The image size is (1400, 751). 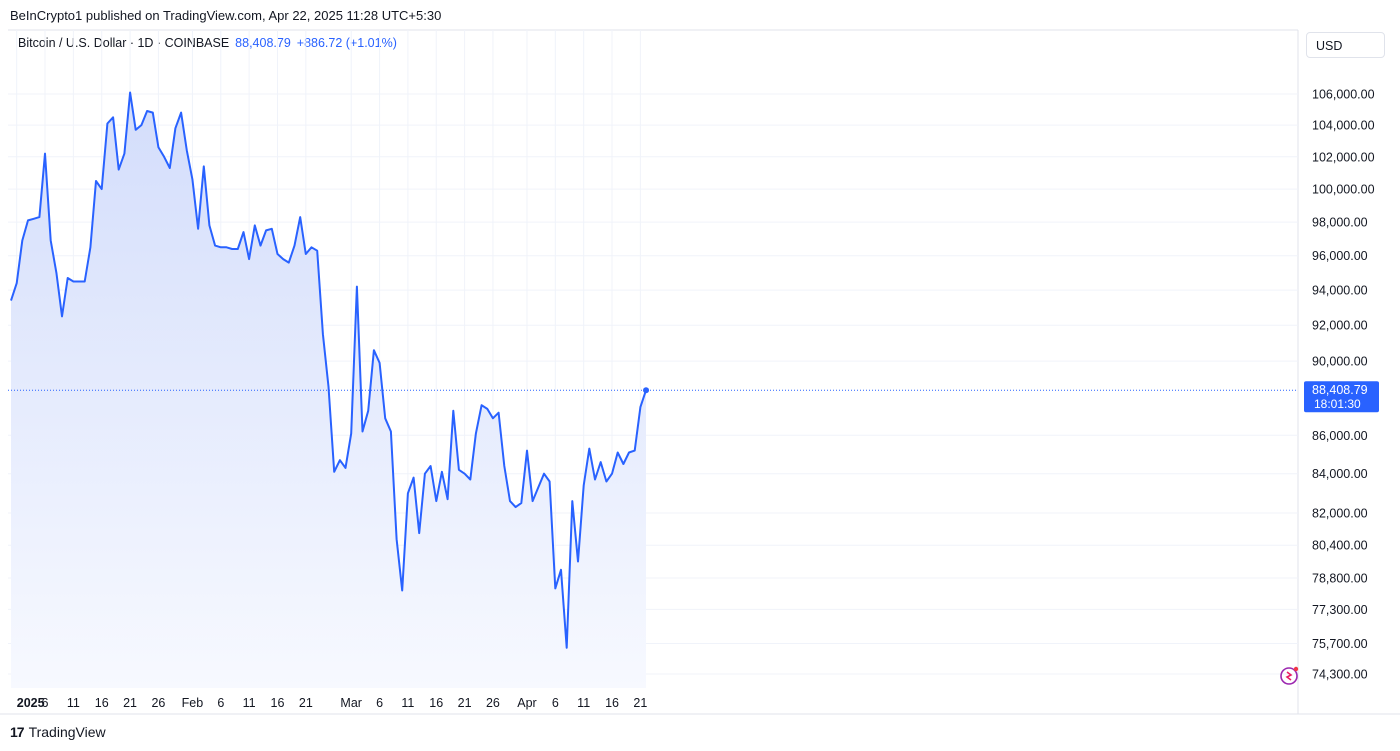 I want to click on ai-sparkle-bolt-icon, so click(x=1289, y=676).